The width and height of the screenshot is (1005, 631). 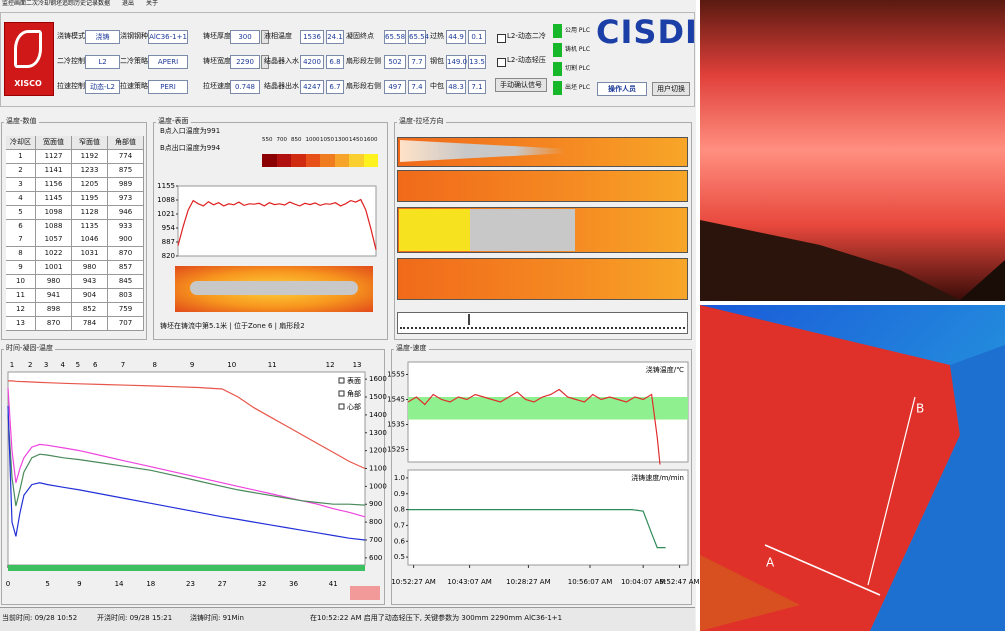 What do you see at coordinates (671, 89) in the screenshot?
I see `switch-user-button: 用户切换` at bounding box center [671, 89].